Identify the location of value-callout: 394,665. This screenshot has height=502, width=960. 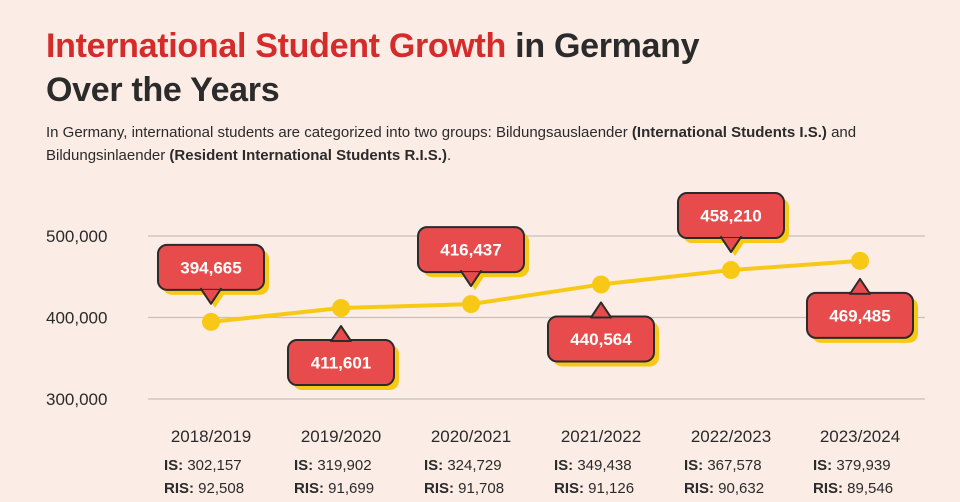
(213, 275).